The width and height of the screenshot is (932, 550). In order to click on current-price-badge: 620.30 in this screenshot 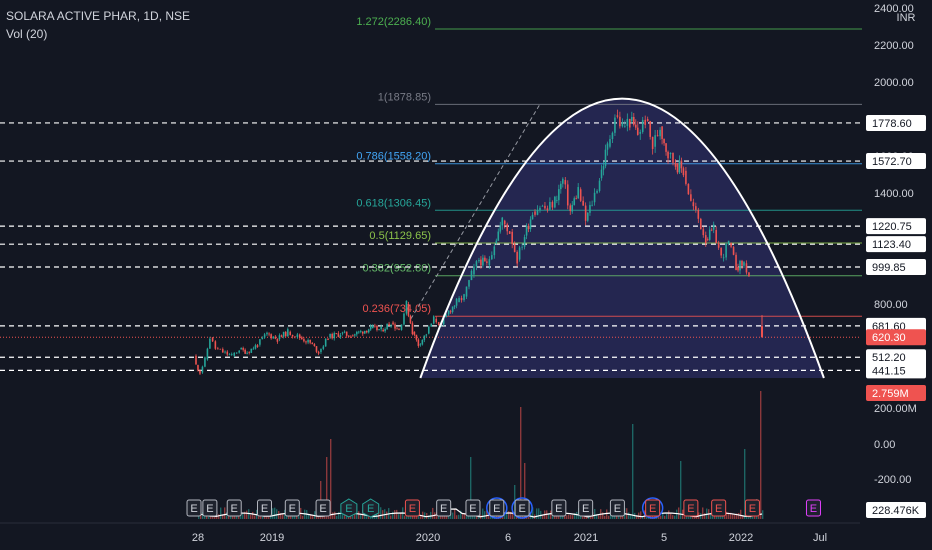, I will do `click(896, 337)`.